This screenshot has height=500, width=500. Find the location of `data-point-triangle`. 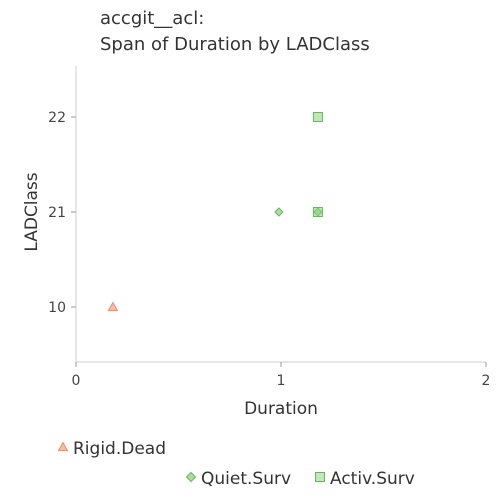

data-point-triangle is located at coordinates (113, 306).